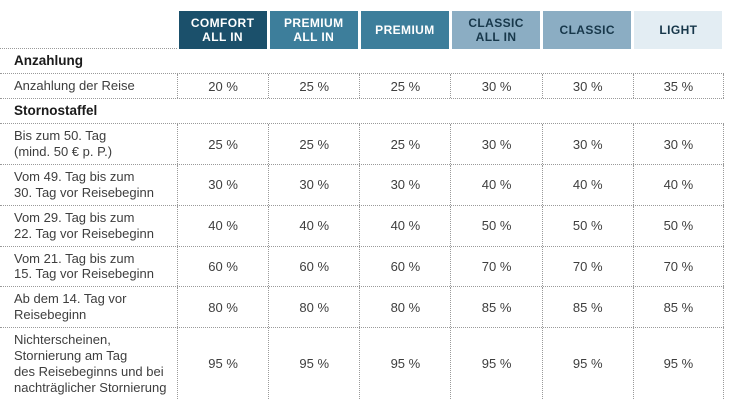 The width and height of the screenshot is (732, 411). What do you see at coordinates (495, 266) in the screenshot?
I see `value-cell-classic-all-in: 70 %` at bounding box center [495, 266].